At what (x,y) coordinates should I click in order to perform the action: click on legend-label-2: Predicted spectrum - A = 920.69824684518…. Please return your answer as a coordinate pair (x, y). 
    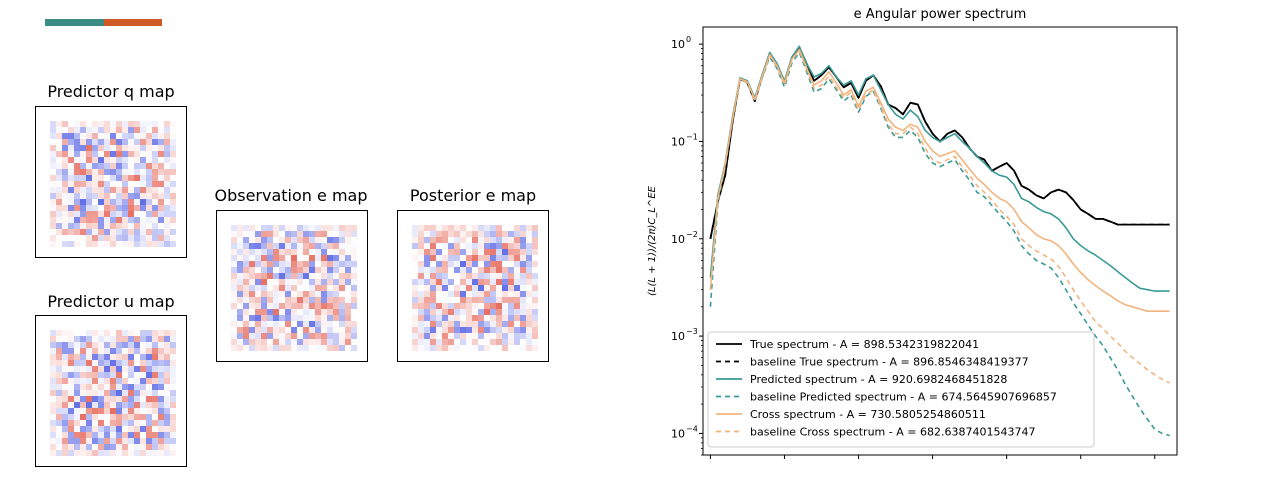
    Looking at the image, I should click on (878, 379).